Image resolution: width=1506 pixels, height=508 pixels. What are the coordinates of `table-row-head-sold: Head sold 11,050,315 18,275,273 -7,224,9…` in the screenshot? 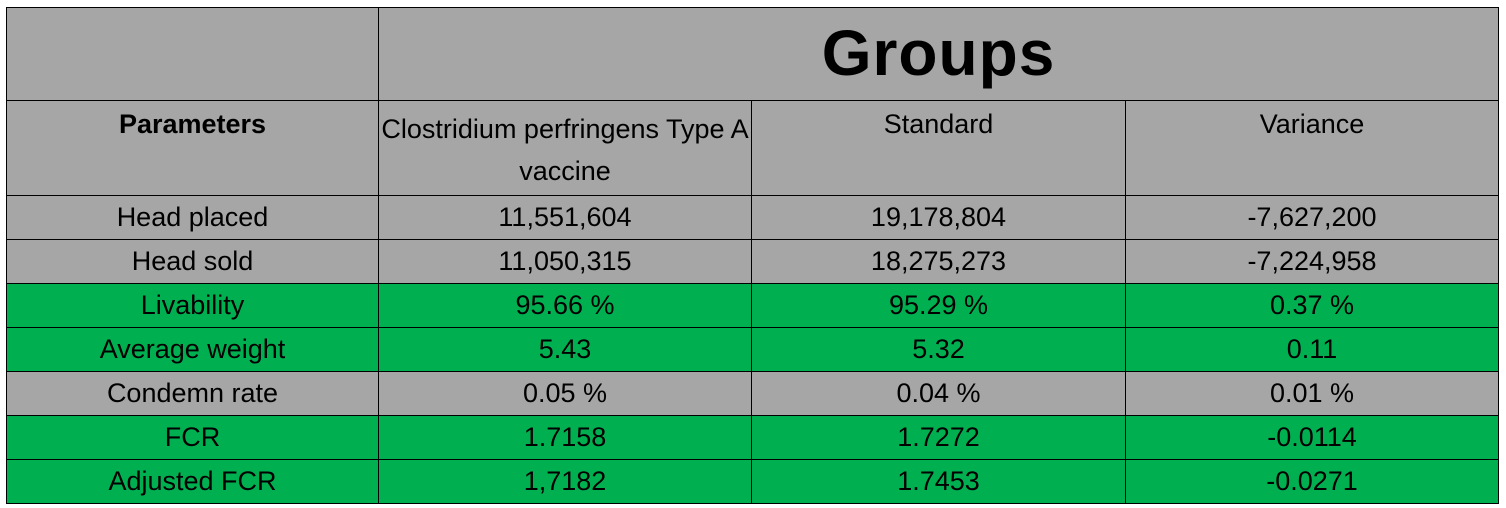 It's located at (752, 261).